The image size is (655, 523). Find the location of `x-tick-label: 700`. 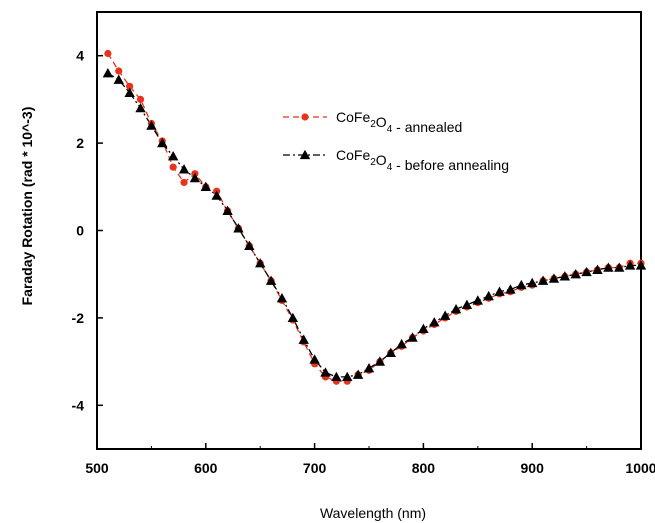

x-tick-label: 700 is located at coordinates (315, 468).